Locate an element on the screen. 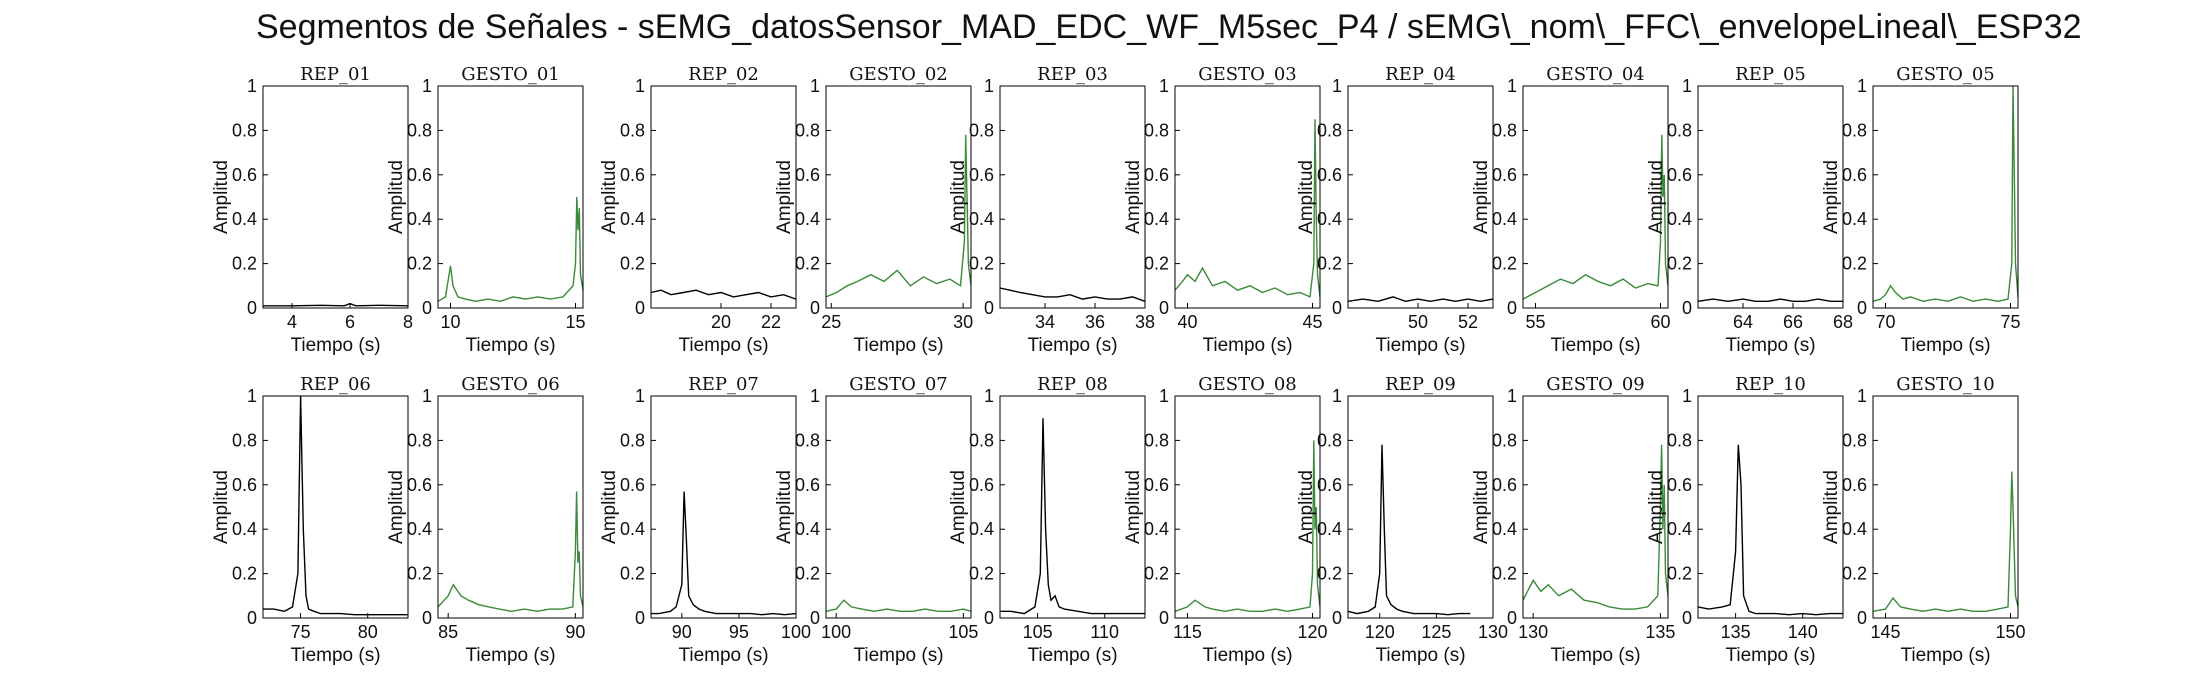 Image resolution: width=2187 pixels, height=688 pixels. x-tick-label: 25 is located at coordinates (831, 322).